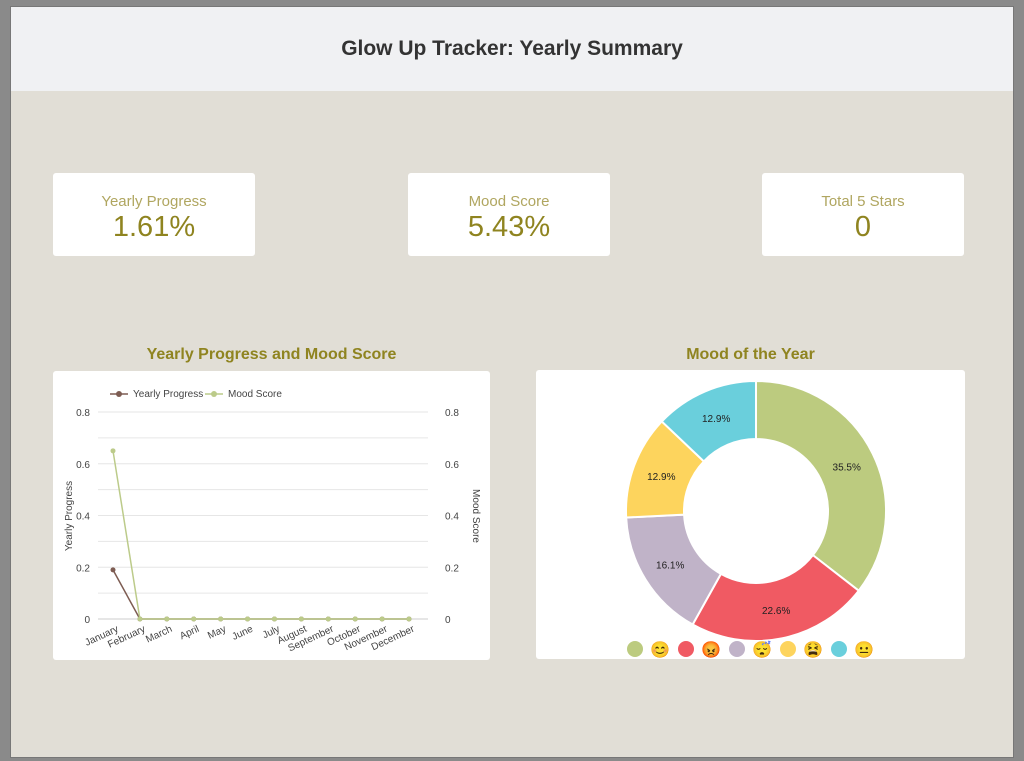 The width and height of the screenshot is (1024, 761). I want to click on header: Glow Up Tracker: Yearly Summary, so click(512, 49).